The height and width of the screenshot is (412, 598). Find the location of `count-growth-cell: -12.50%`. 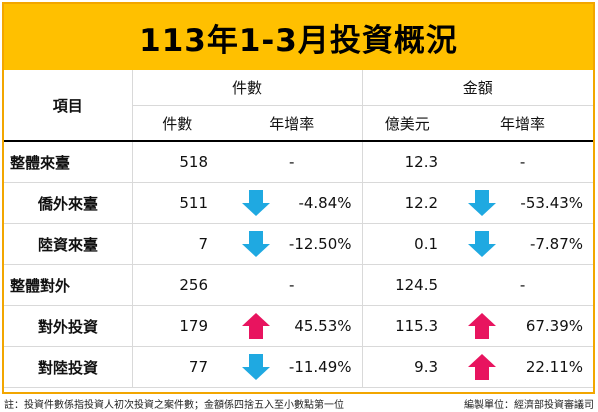

count-growth-cell: -12.50% is located at coordinates (292, 244).